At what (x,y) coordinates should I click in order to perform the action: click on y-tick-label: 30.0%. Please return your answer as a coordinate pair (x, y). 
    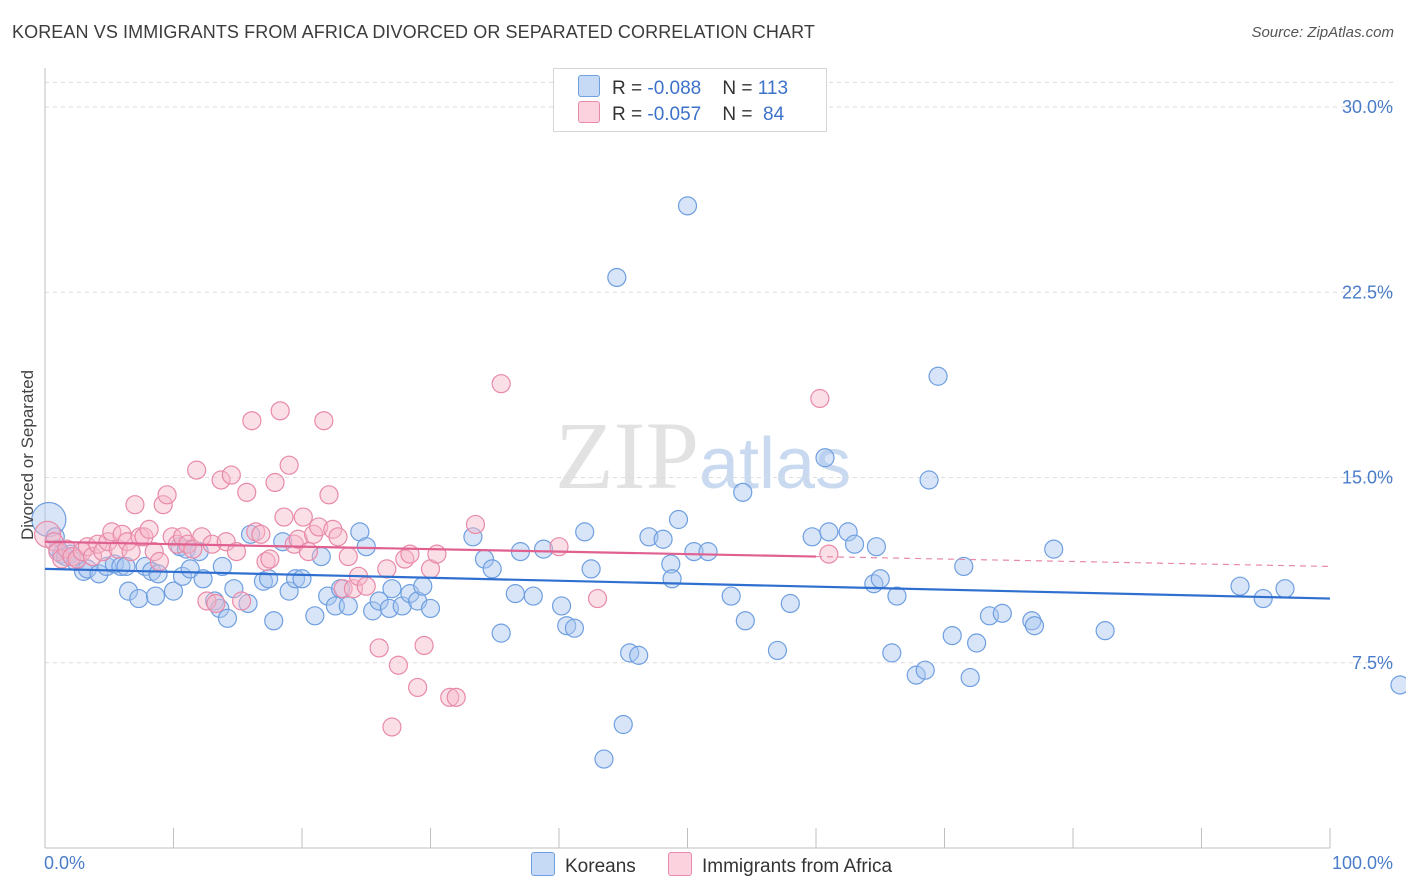
    Looking at the image, I should click on (1367, 107).